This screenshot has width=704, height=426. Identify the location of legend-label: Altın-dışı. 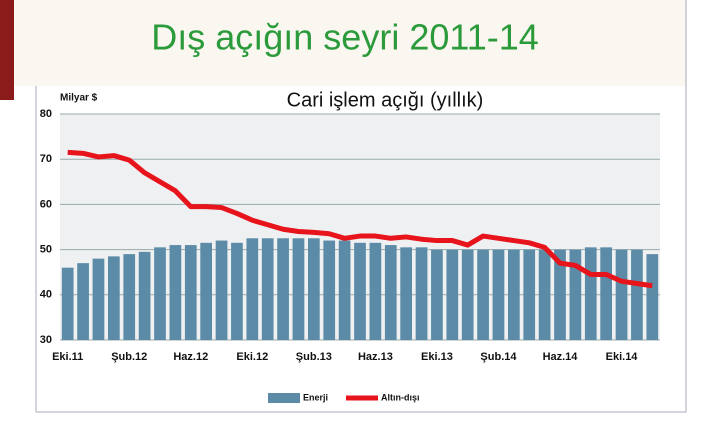
(400, 397).